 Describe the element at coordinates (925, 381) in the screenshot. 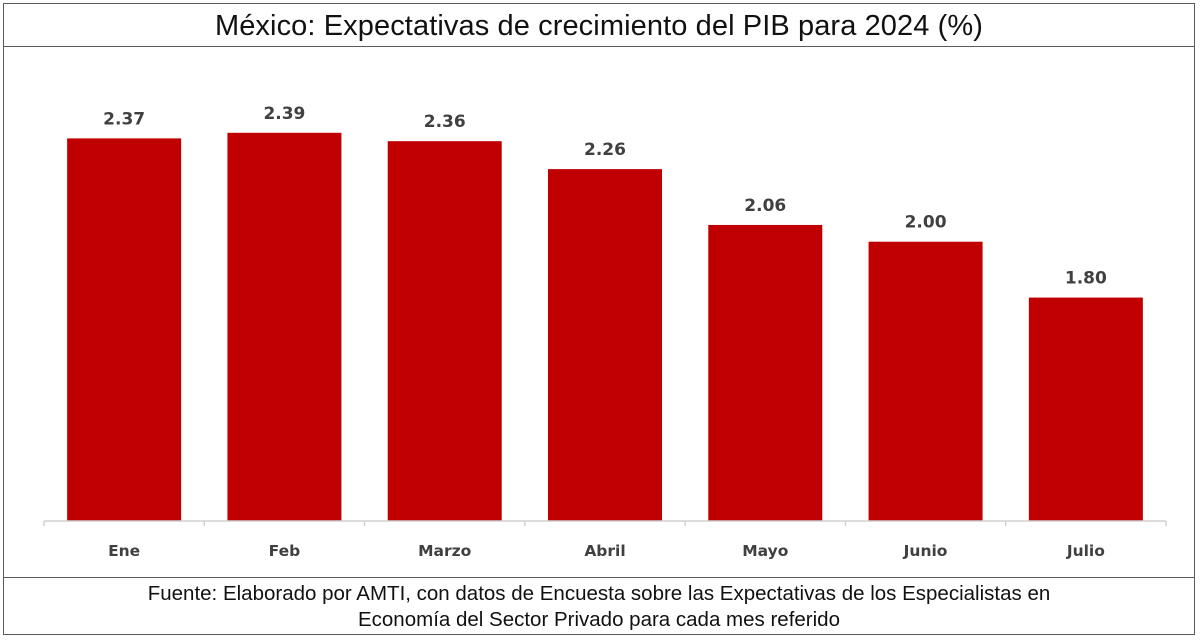

I see `bar-junio` at that location.